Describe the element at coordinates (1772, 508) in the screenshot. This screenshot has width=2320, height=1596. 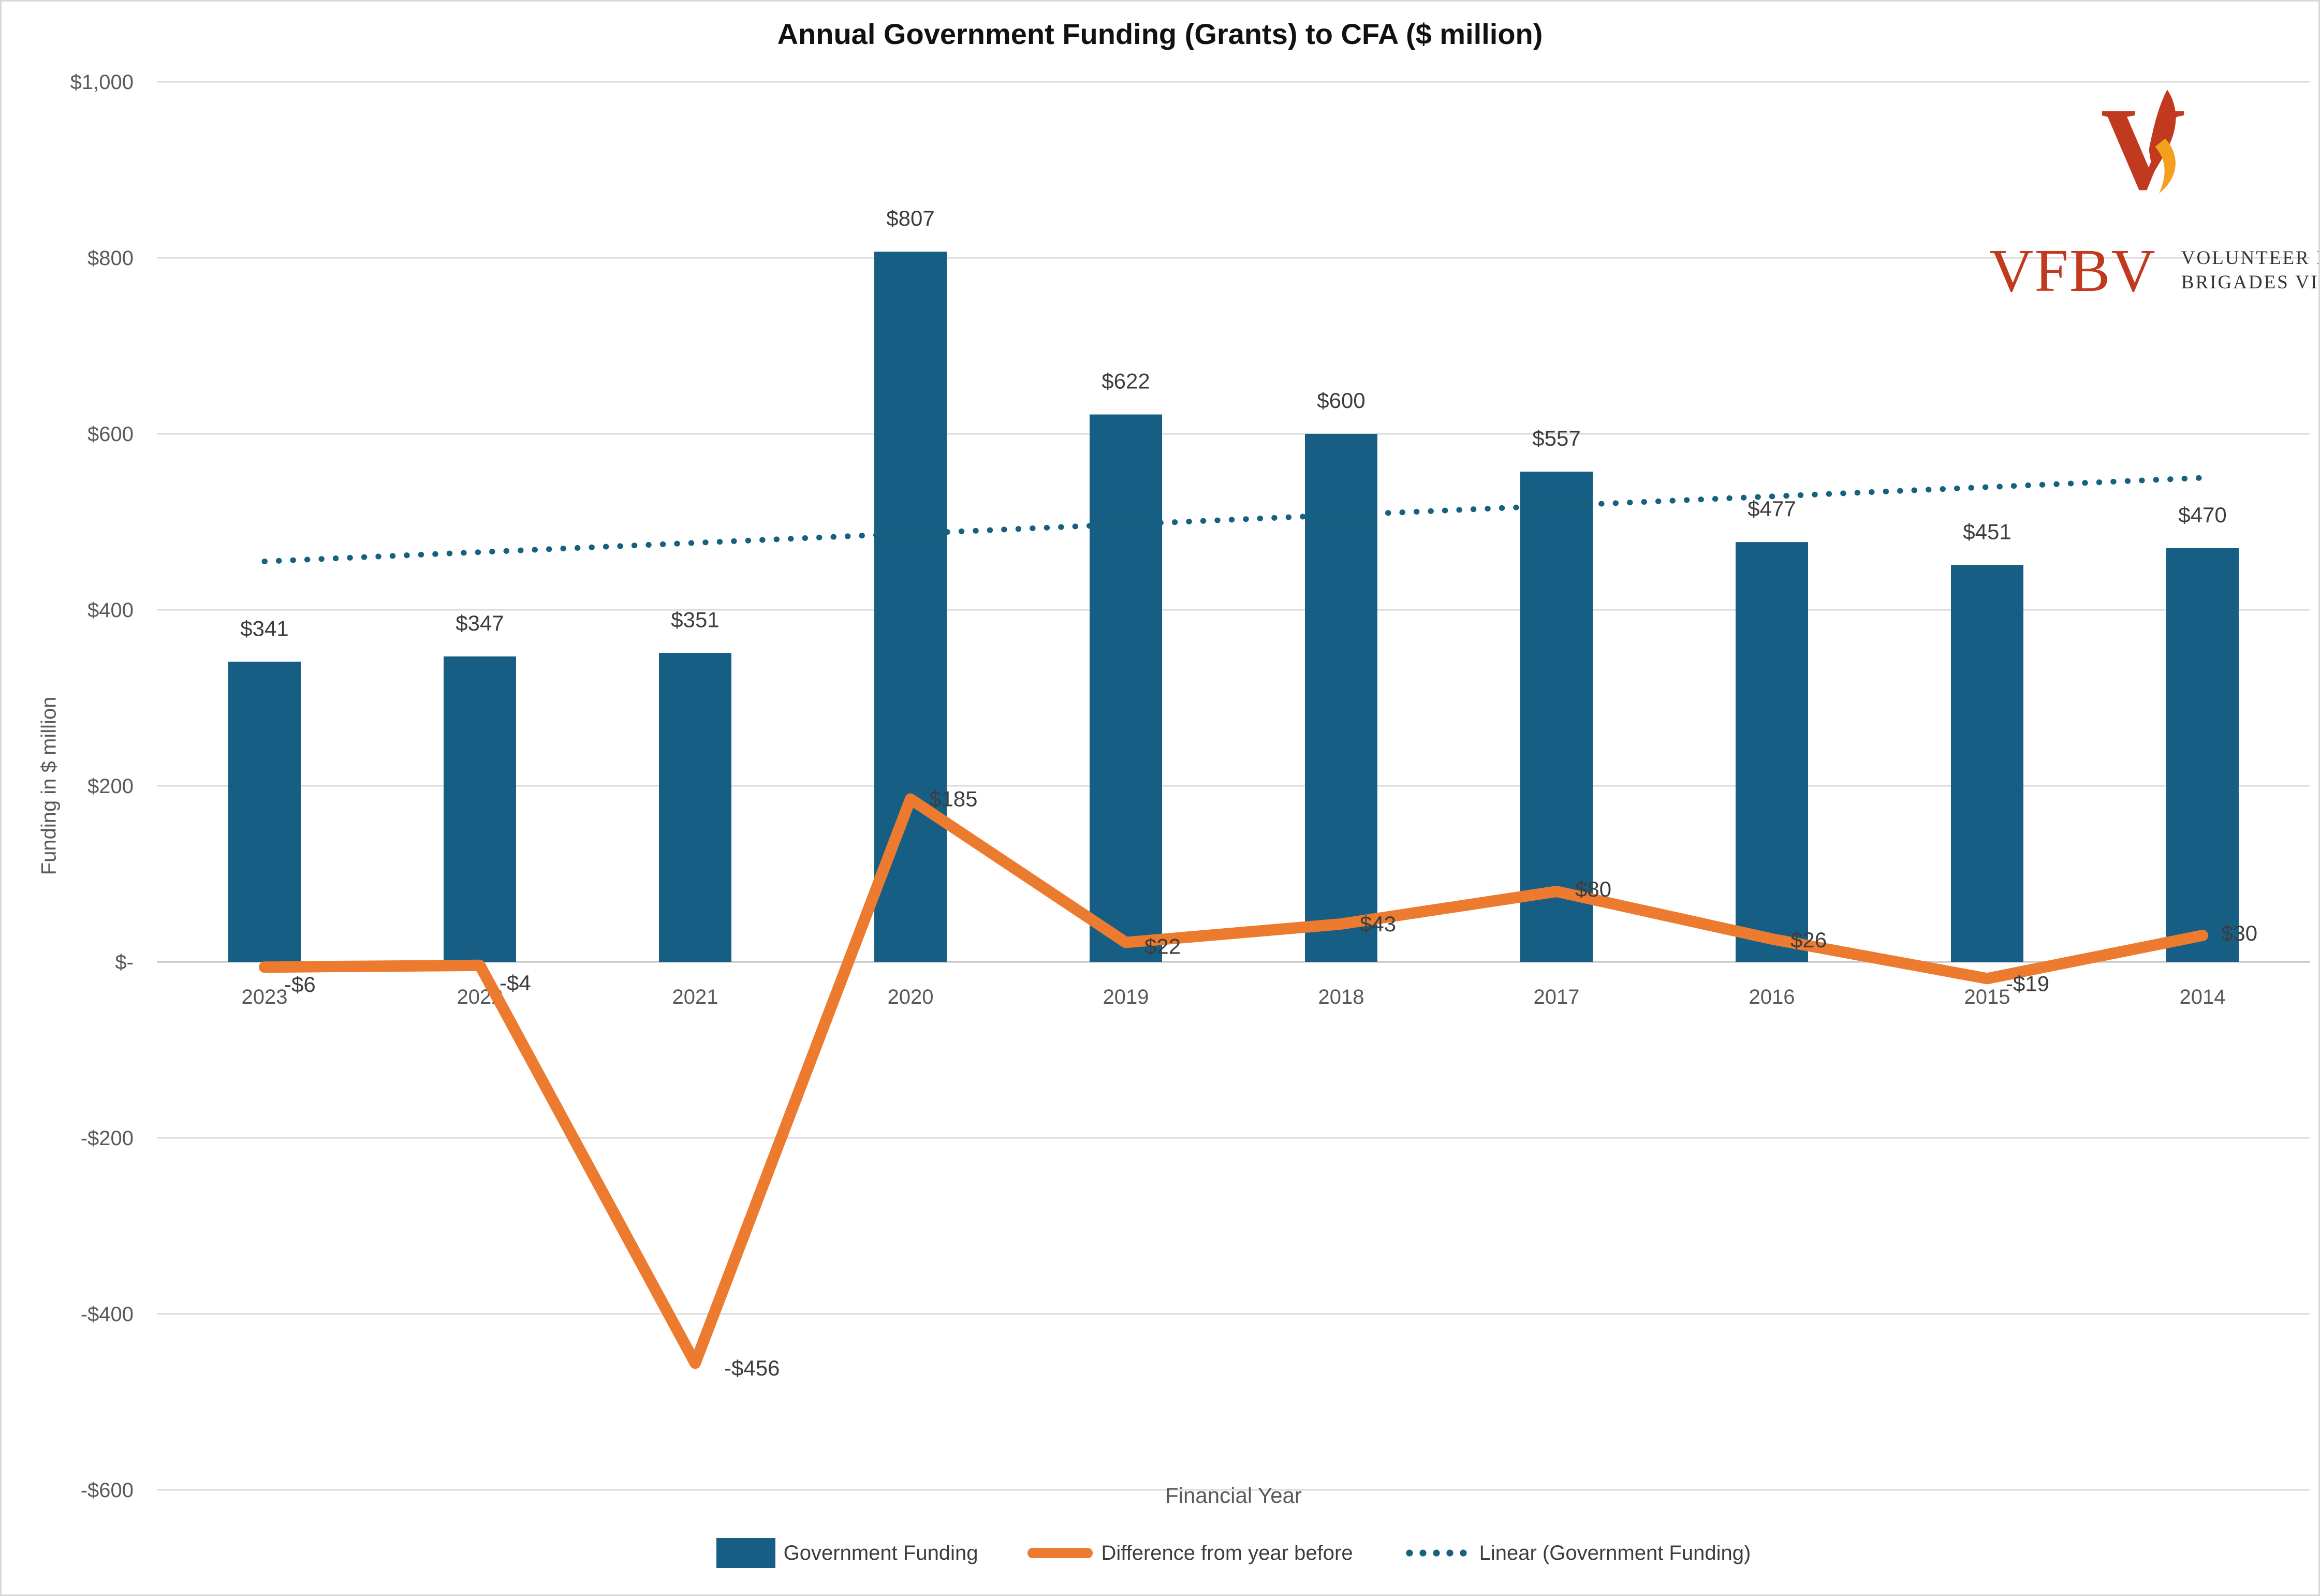
I see `bar-value-label: $477` at that location.